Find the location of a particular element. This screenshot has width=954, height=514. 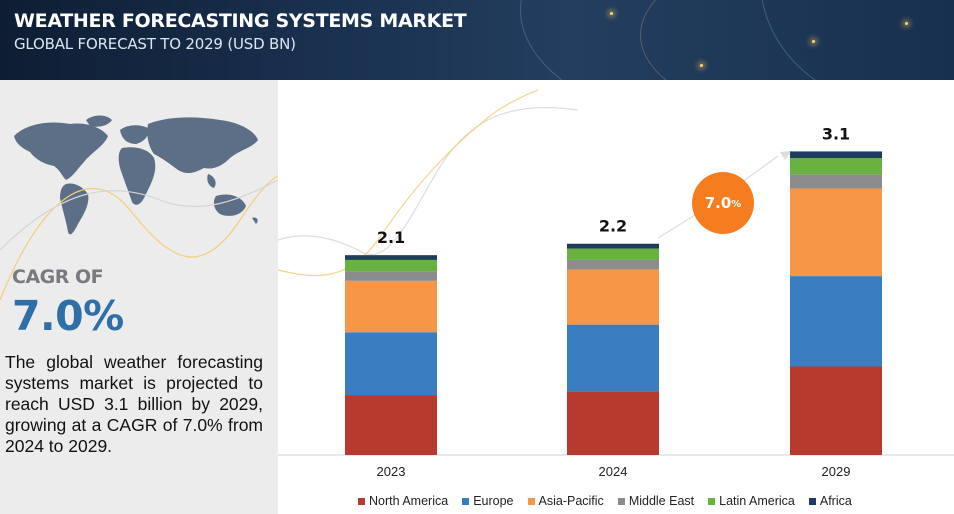

bar-segment-2029-africa is located at coordinates (836, 155).